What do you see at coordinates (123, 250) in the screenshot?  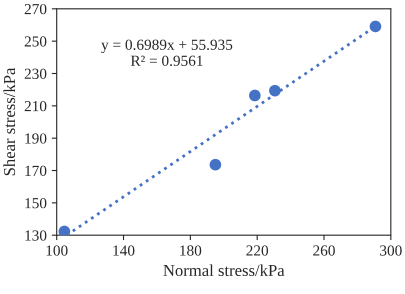 I see `x-tick-label: 140` at bounding box center [123, 250].